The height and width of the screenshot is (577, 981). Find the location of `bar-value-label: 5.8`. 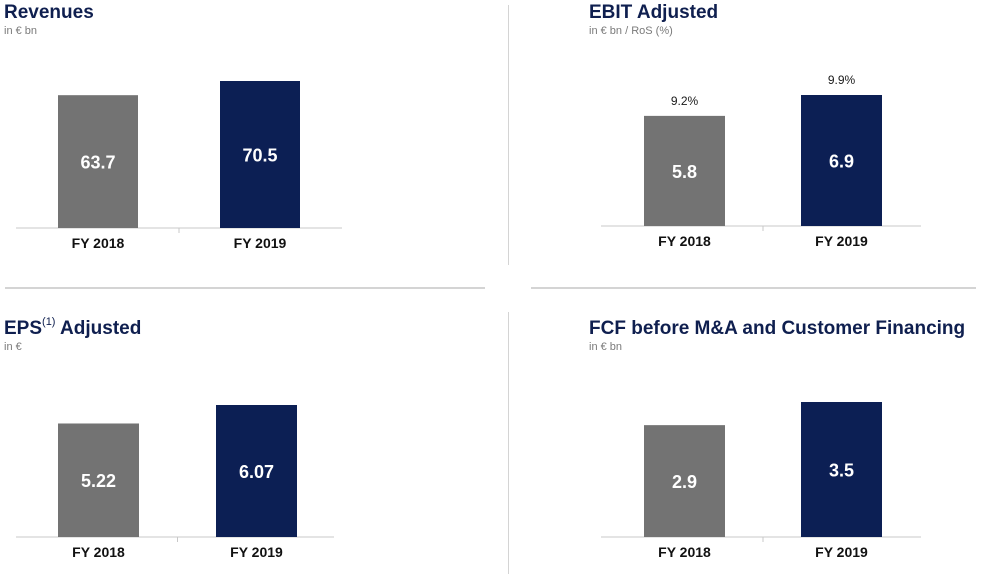

bar-value-label: 5.8 is located at coordinates (684, 172).